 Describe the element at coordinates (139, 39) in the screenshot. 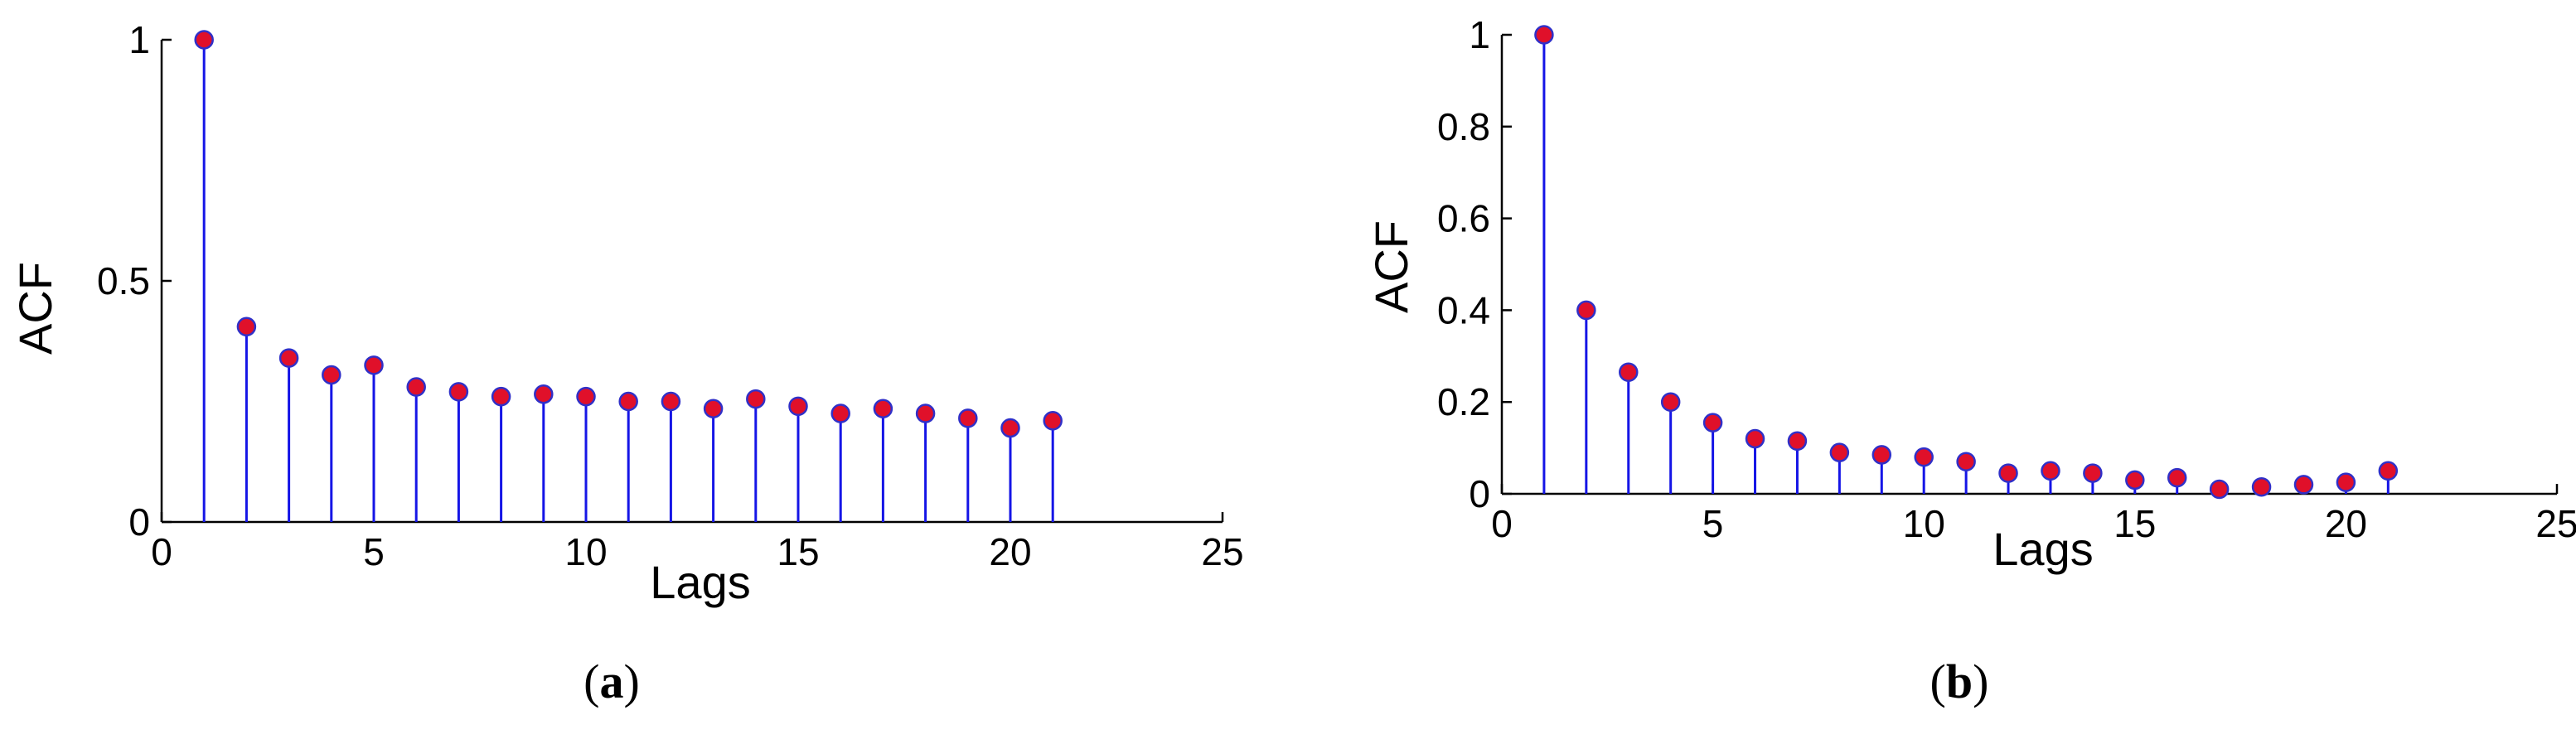

I see `y-tick-label-a-2: 1` at that location.